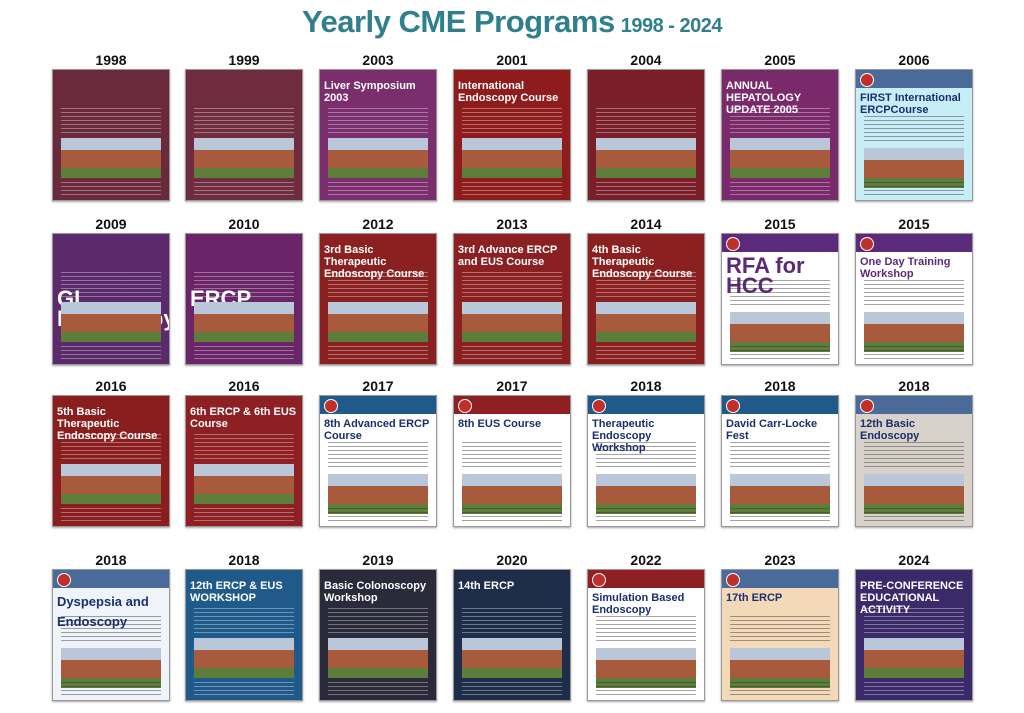 This screenshot has width=1024, height=713. I want to click on poster-card: 2018 Dyspepsia and Endoscopy, so click(111, 626).